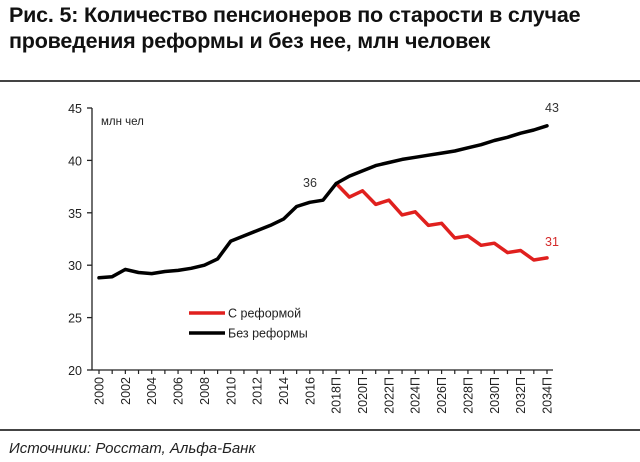 The width and height of the screenshot is (640, 462). What do you see at coordinates (320, 81) in the screenshot?
I see `top-divider` at bounding box center [320, 81].